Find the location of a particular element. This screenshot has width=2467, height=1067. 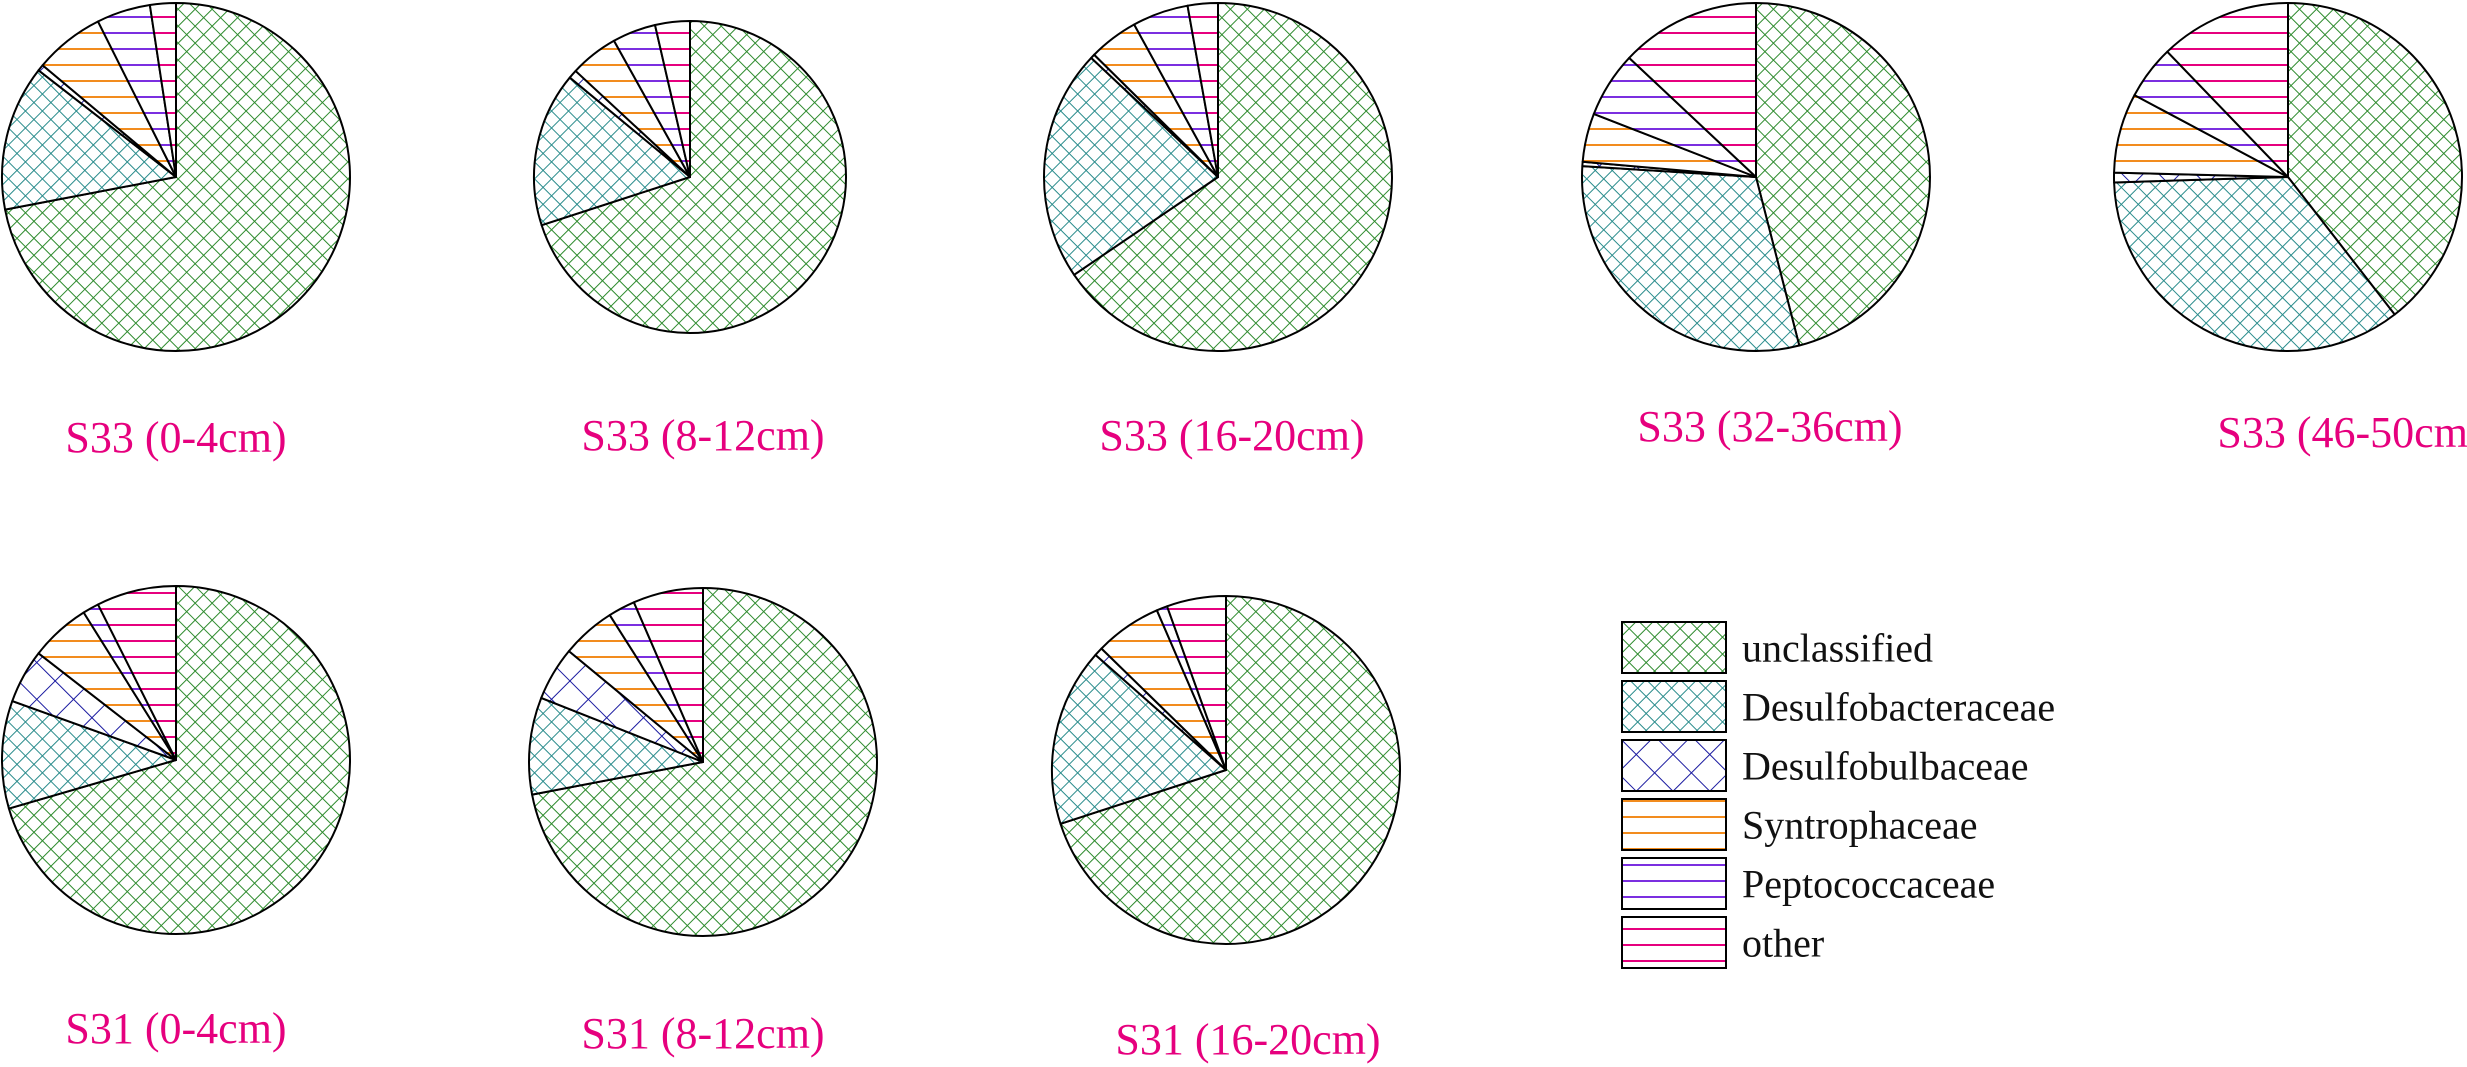

pie-title: S31 (8-12cm) is located at coordinates (702, 1033).